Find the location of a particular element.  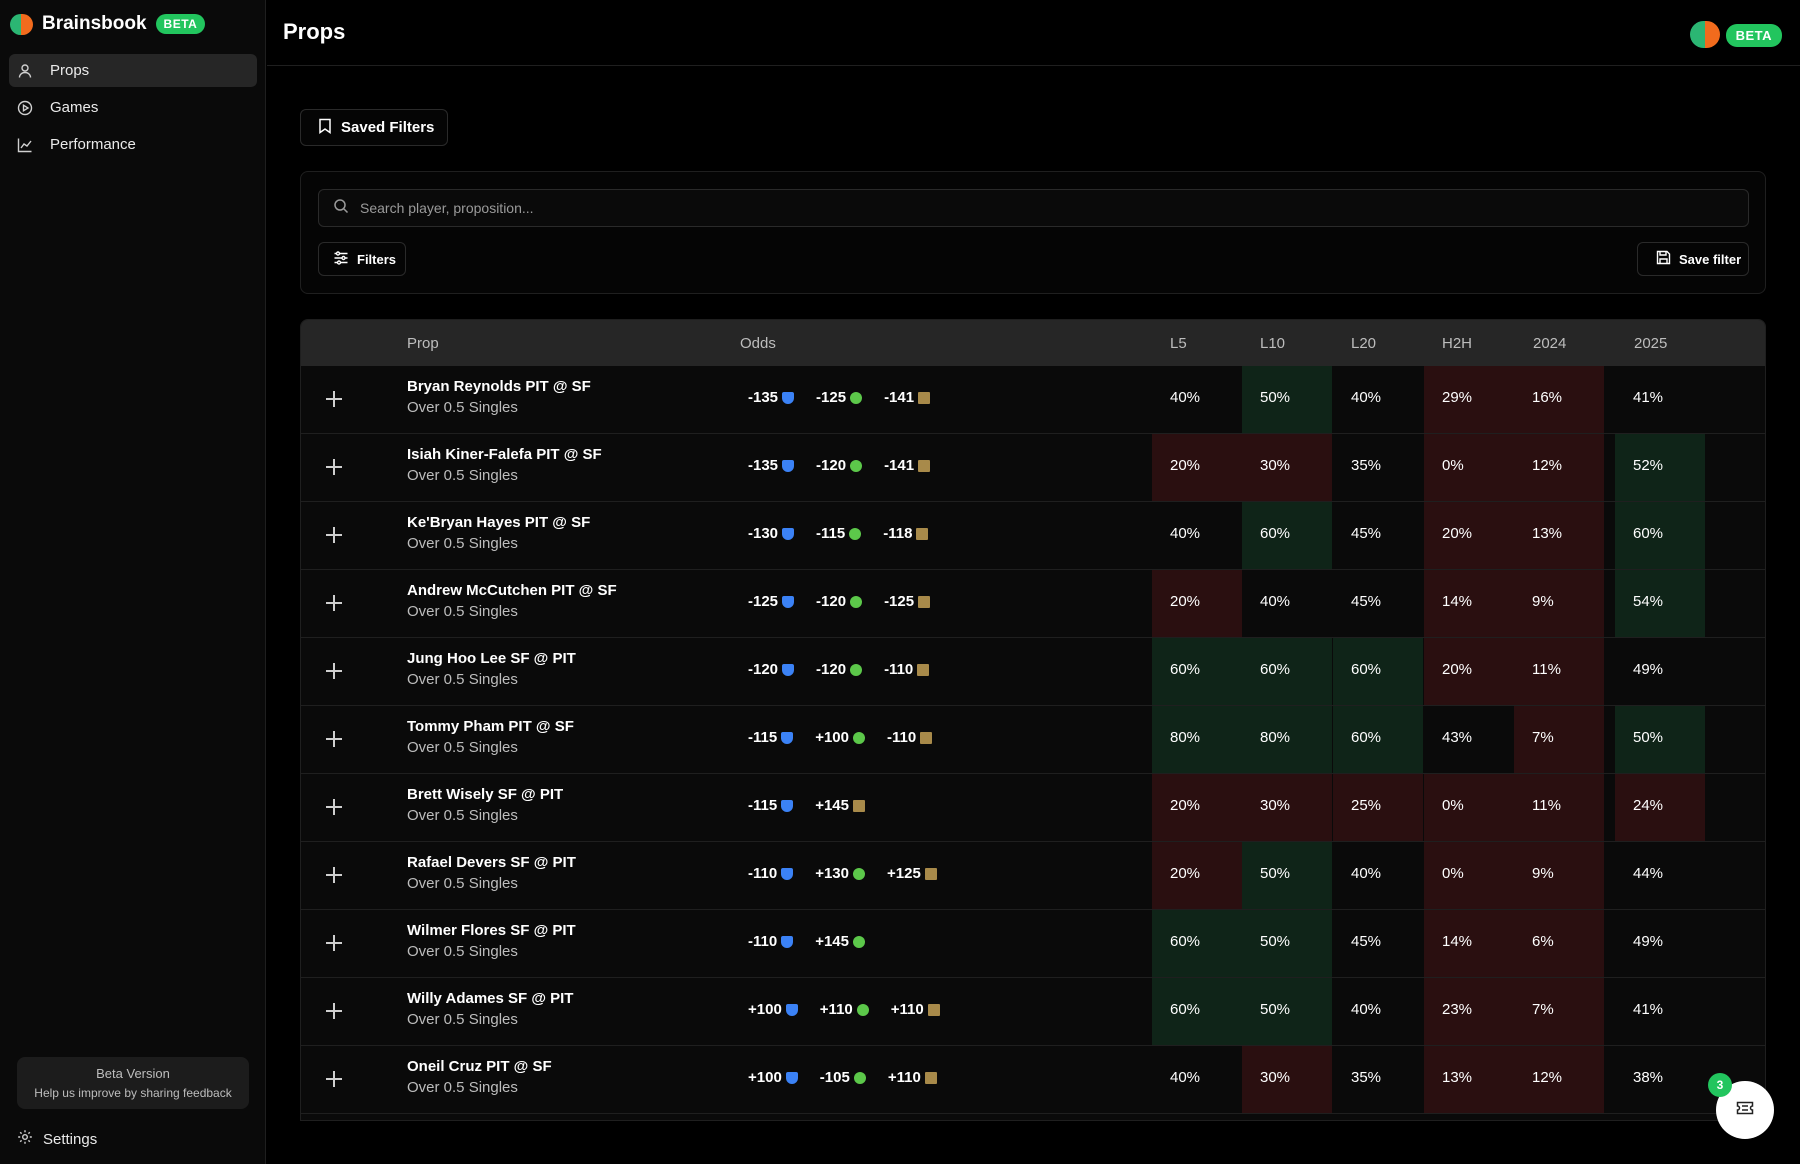

stat-cell: 0% is located at coordinates (1469, 875).